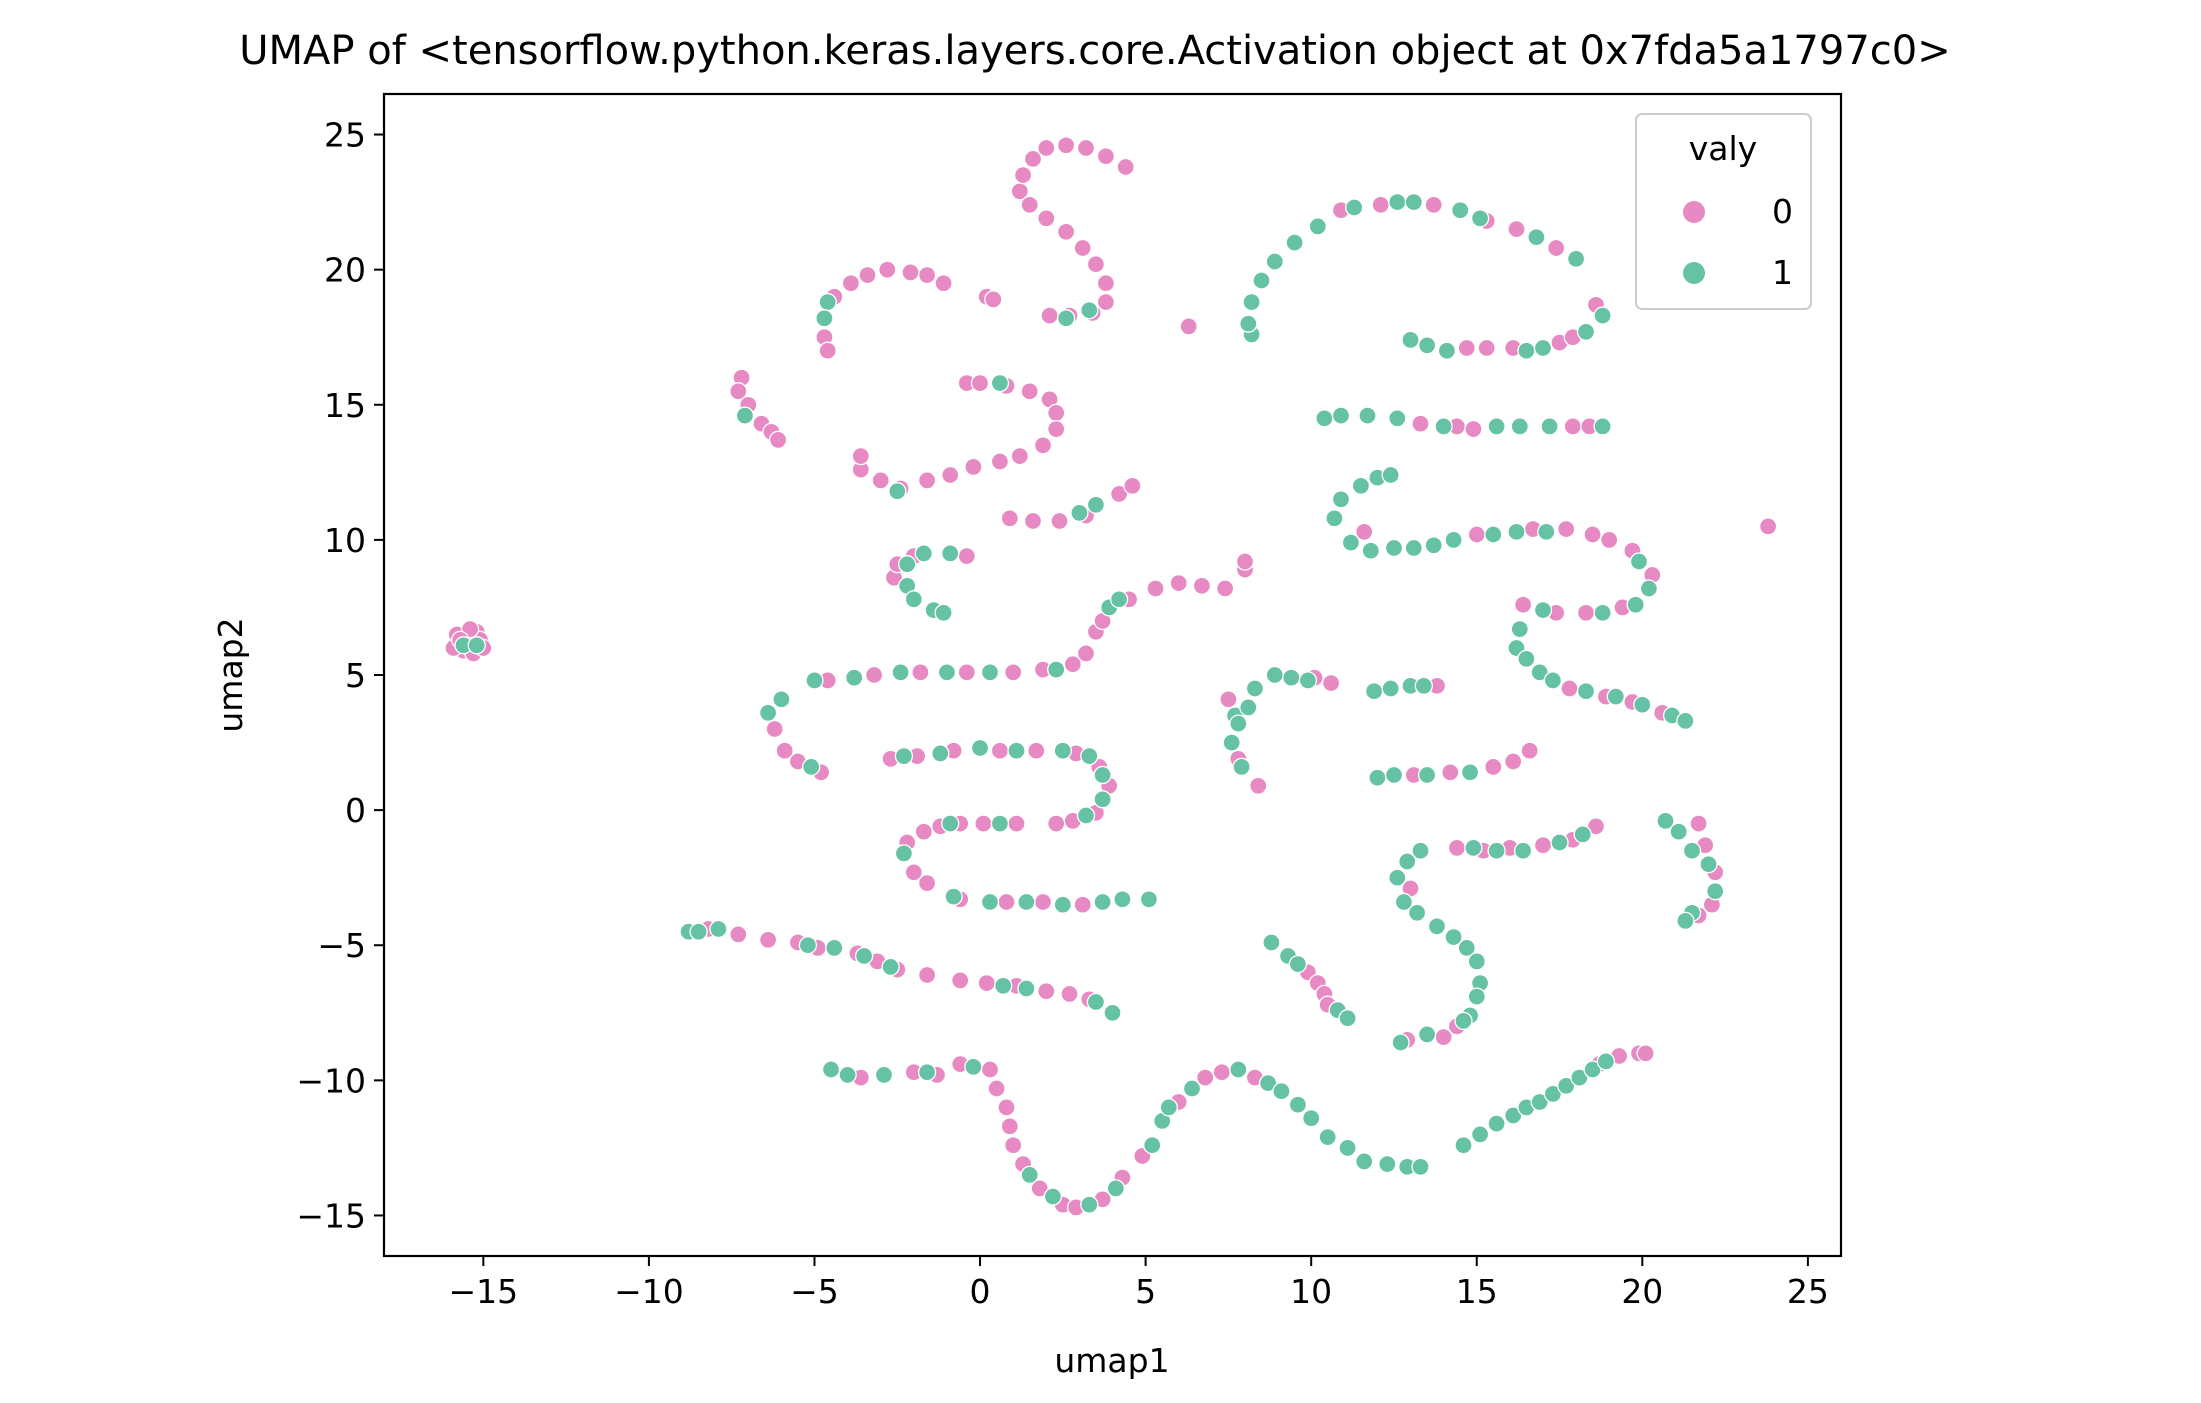 Image resolution: width=2201 pixels, height=1403 pixels. What do you see at coordinates (1782, 272) in the screenshot?
I see `legend-label-1: 1` at bounding box center [1782, 272].